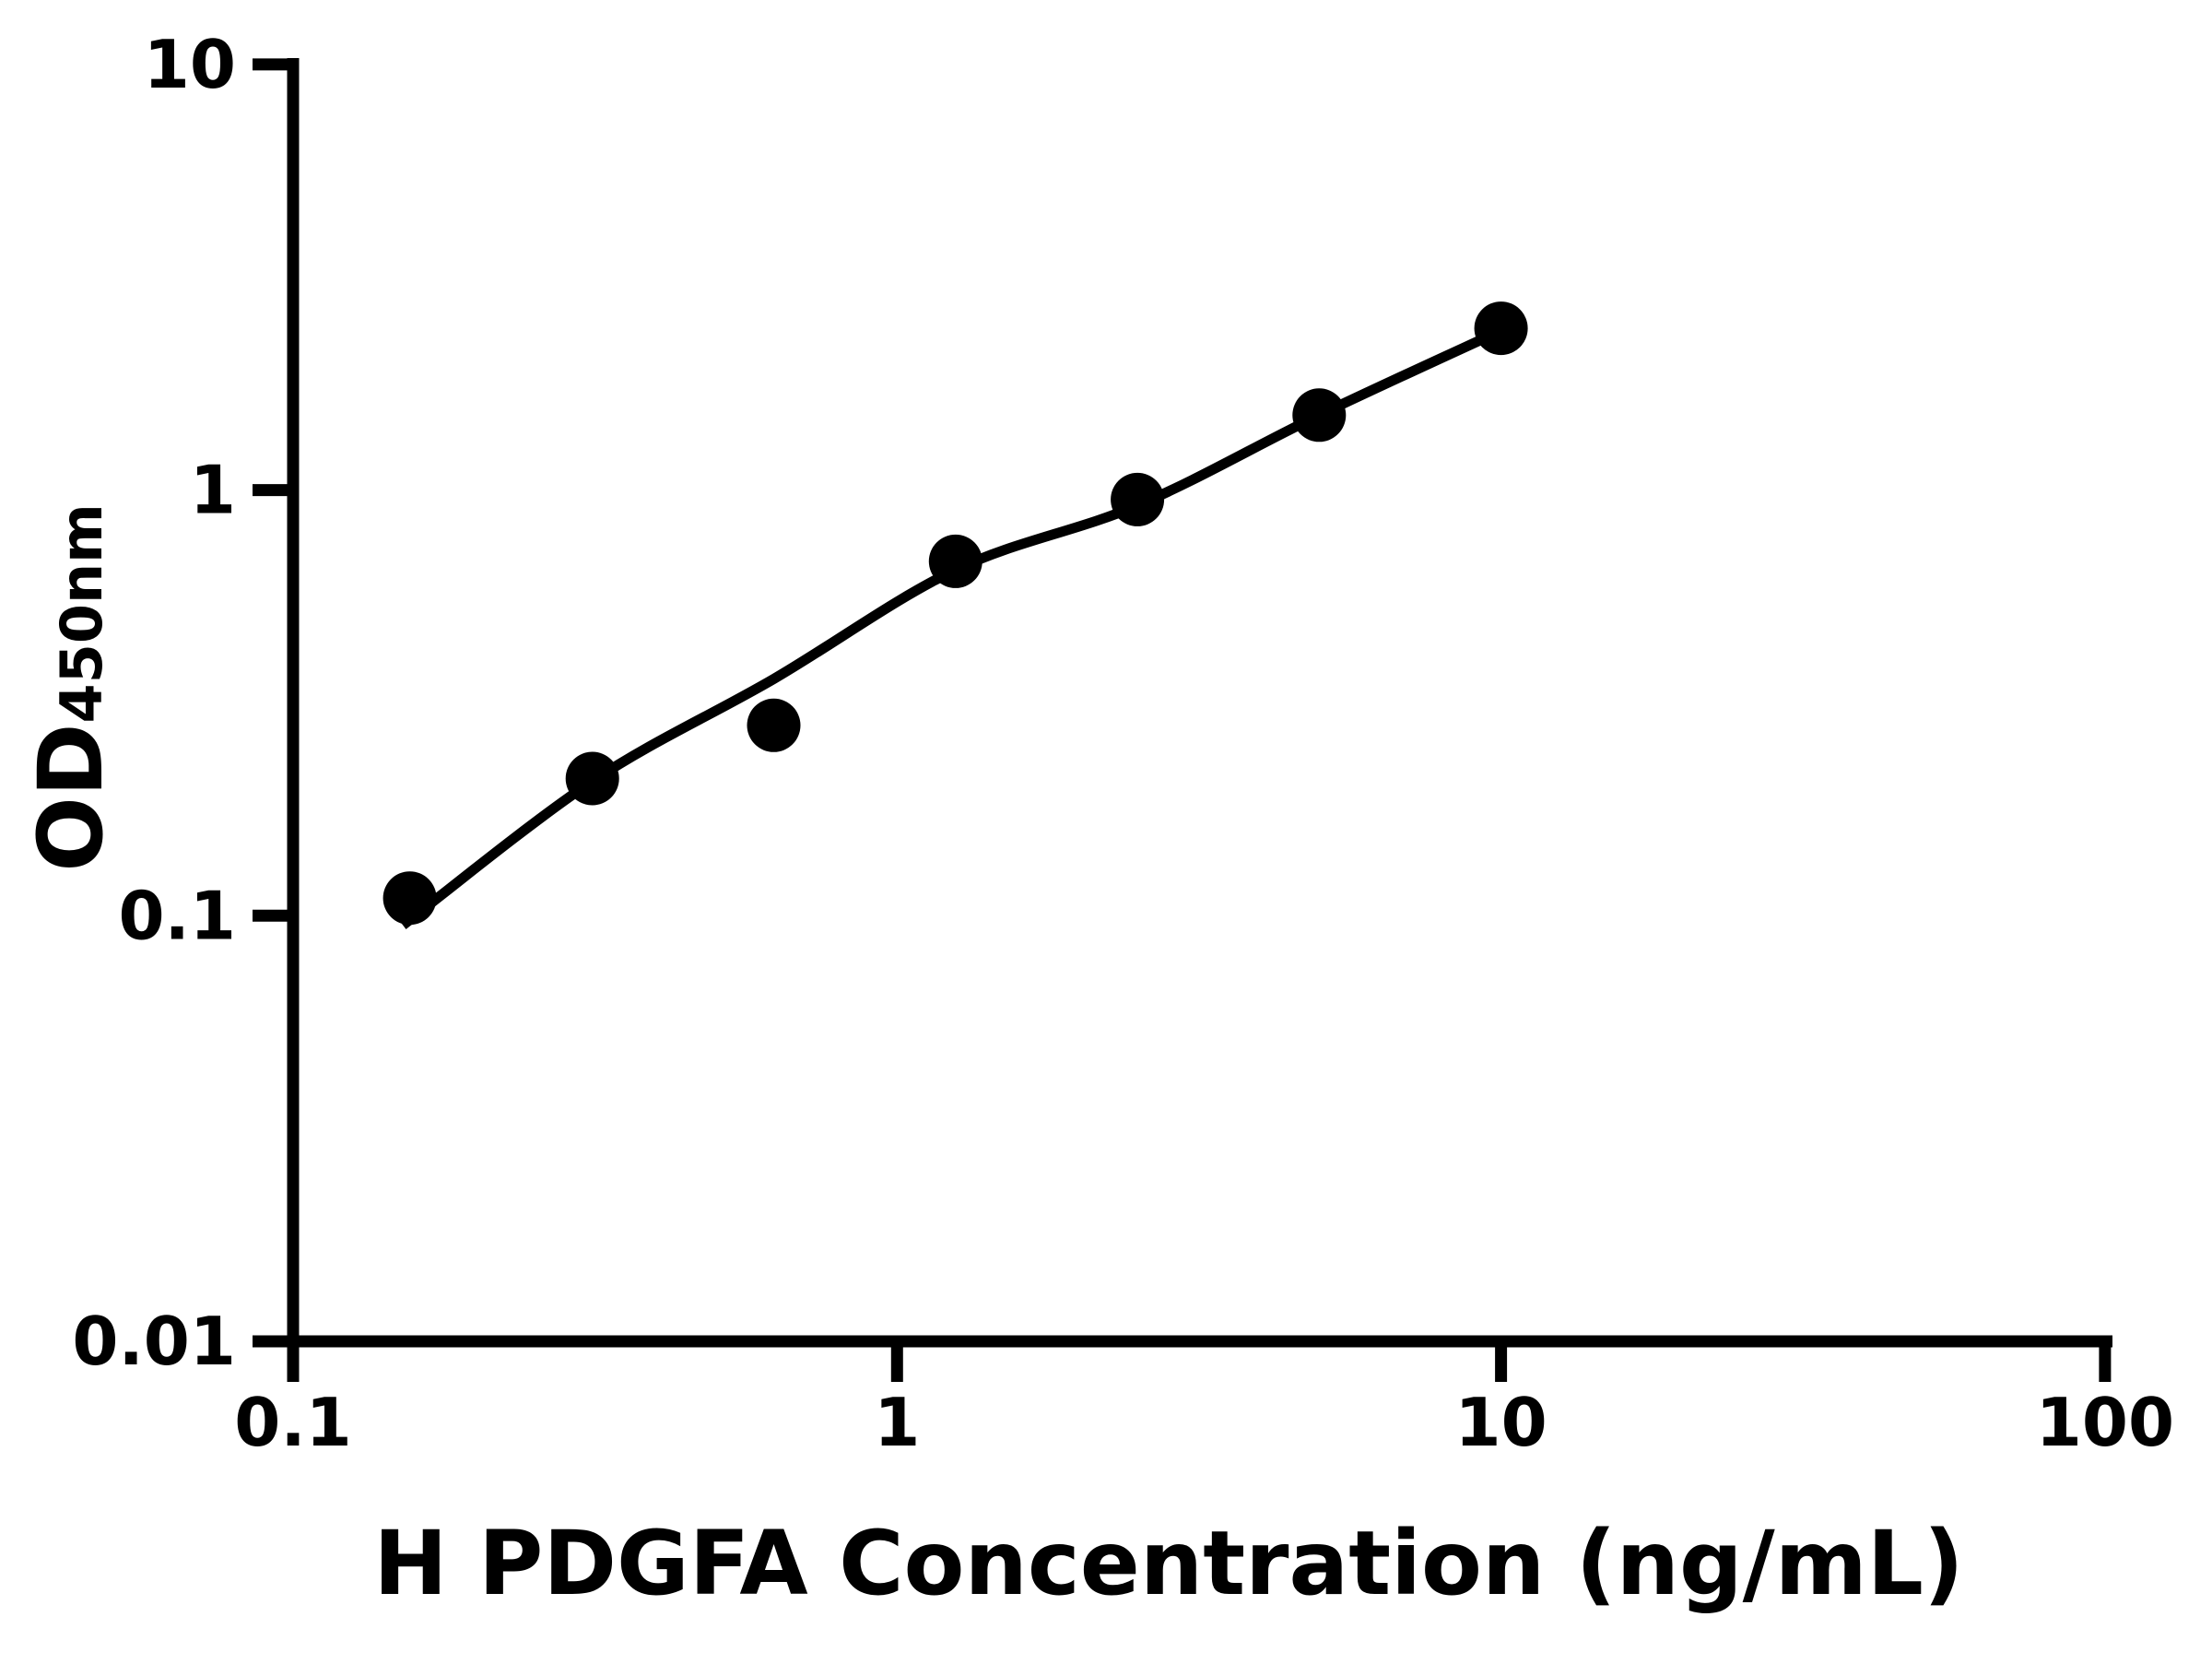 This screenshot has width=2212, height=1664. What do you see at coordinates (213, 490) in the screenshot?
I see `y-axis-tick-label: 1` at bounding box center [213, 490].